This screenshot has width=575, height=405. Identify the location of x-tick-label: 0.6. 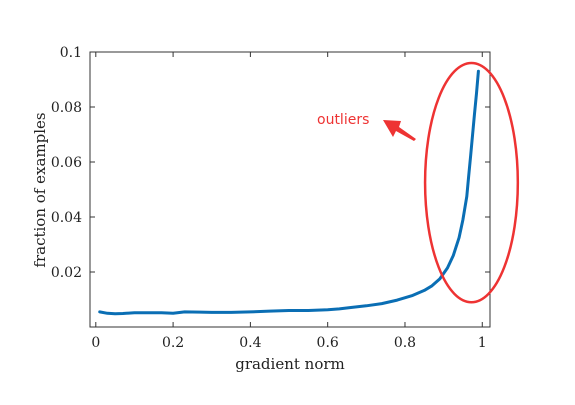
(328, 343).